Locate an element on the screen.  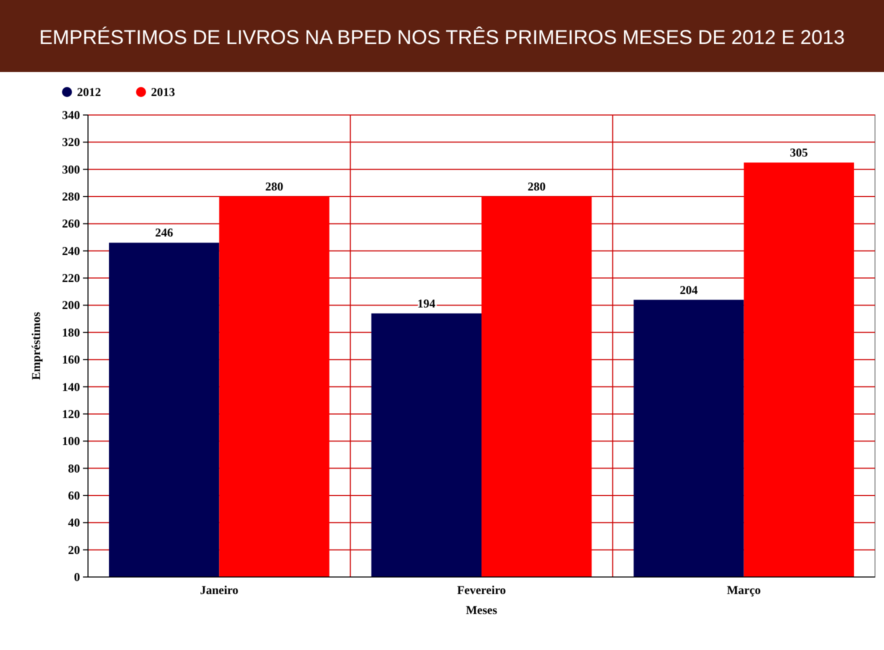
y-tick-label: 60 is located at coordinates (74, 495).